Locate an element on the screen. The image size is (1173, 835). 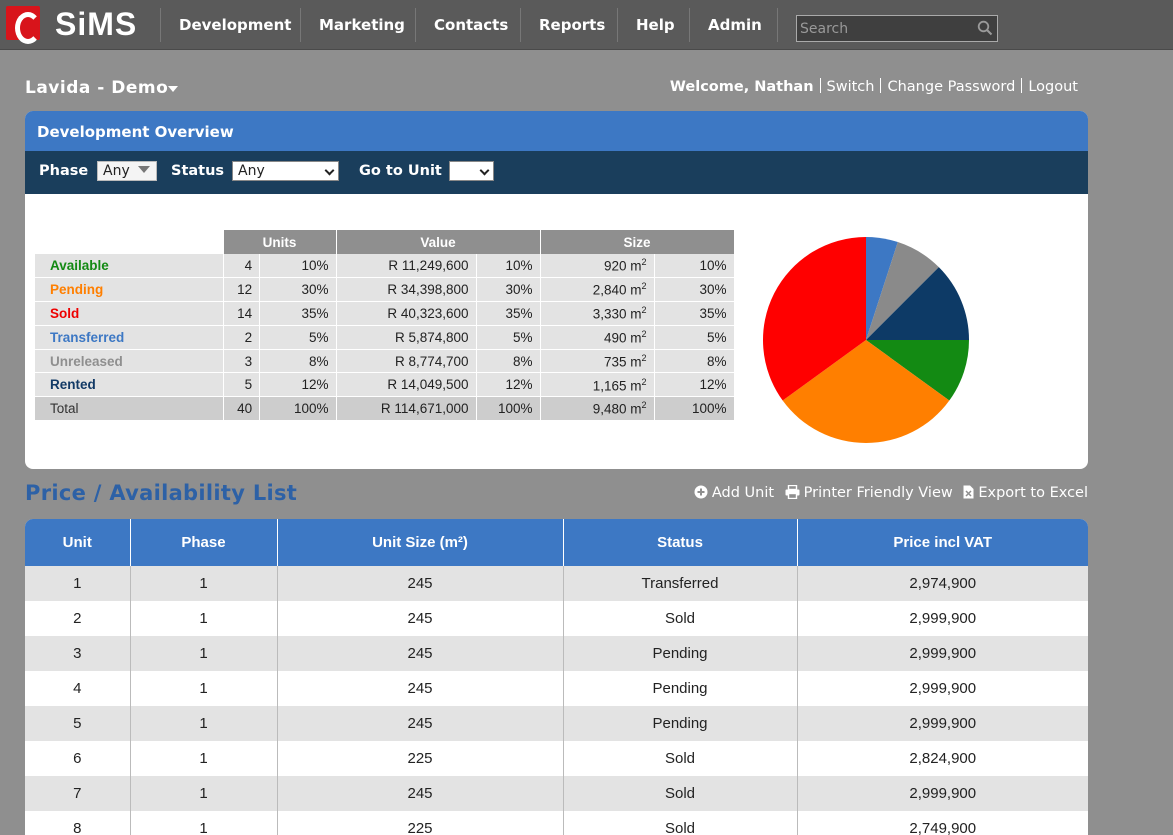
phase-select: Any is located at coordinates (127, 171).